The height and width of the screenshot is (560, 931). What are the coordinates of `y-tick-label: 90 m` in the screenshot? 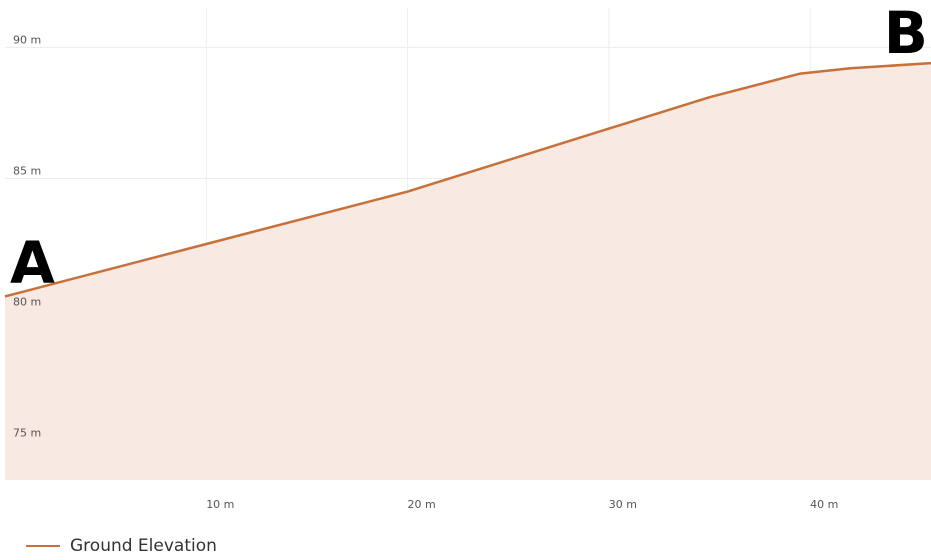 It's located at (27, 39).